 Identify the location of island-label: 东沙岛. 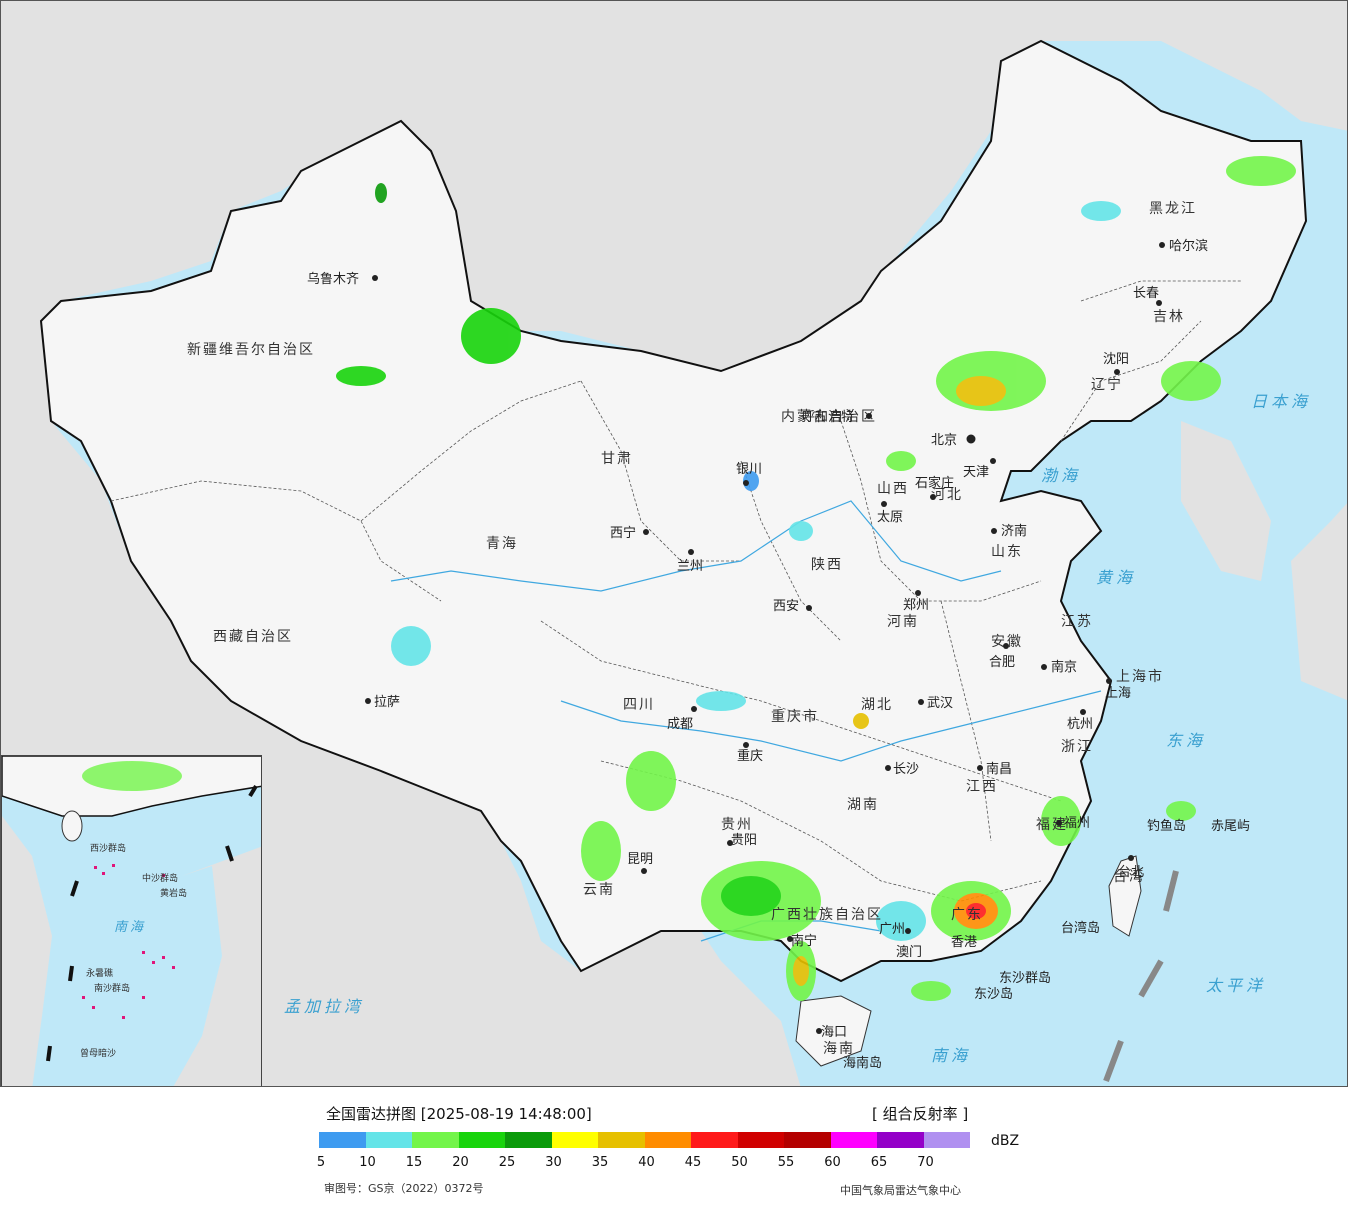
(993, 994).